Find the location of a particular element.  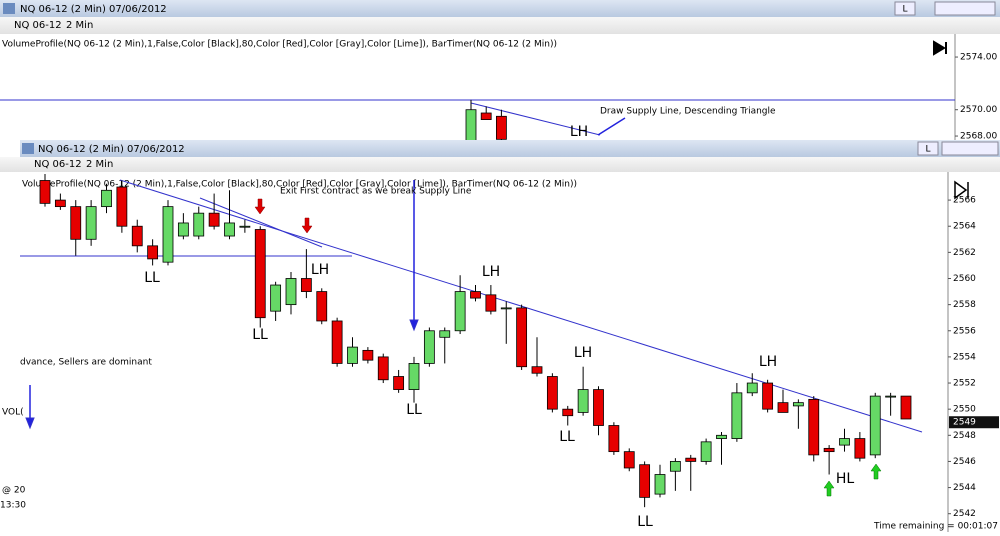

y-tick-label: 2562 is located at coordinates (964, 253).